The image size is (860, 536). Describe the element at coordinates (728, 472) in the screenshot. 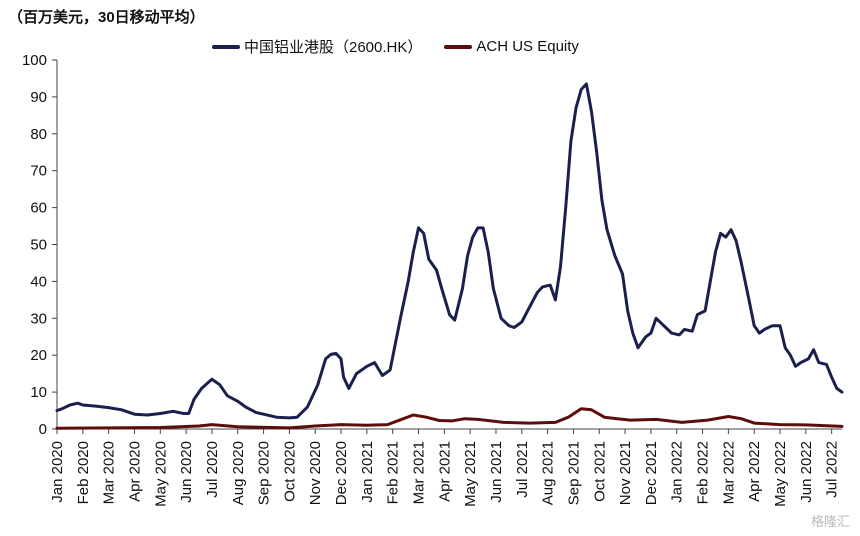

I see `x-tick-label: Mar 2022` at that location.